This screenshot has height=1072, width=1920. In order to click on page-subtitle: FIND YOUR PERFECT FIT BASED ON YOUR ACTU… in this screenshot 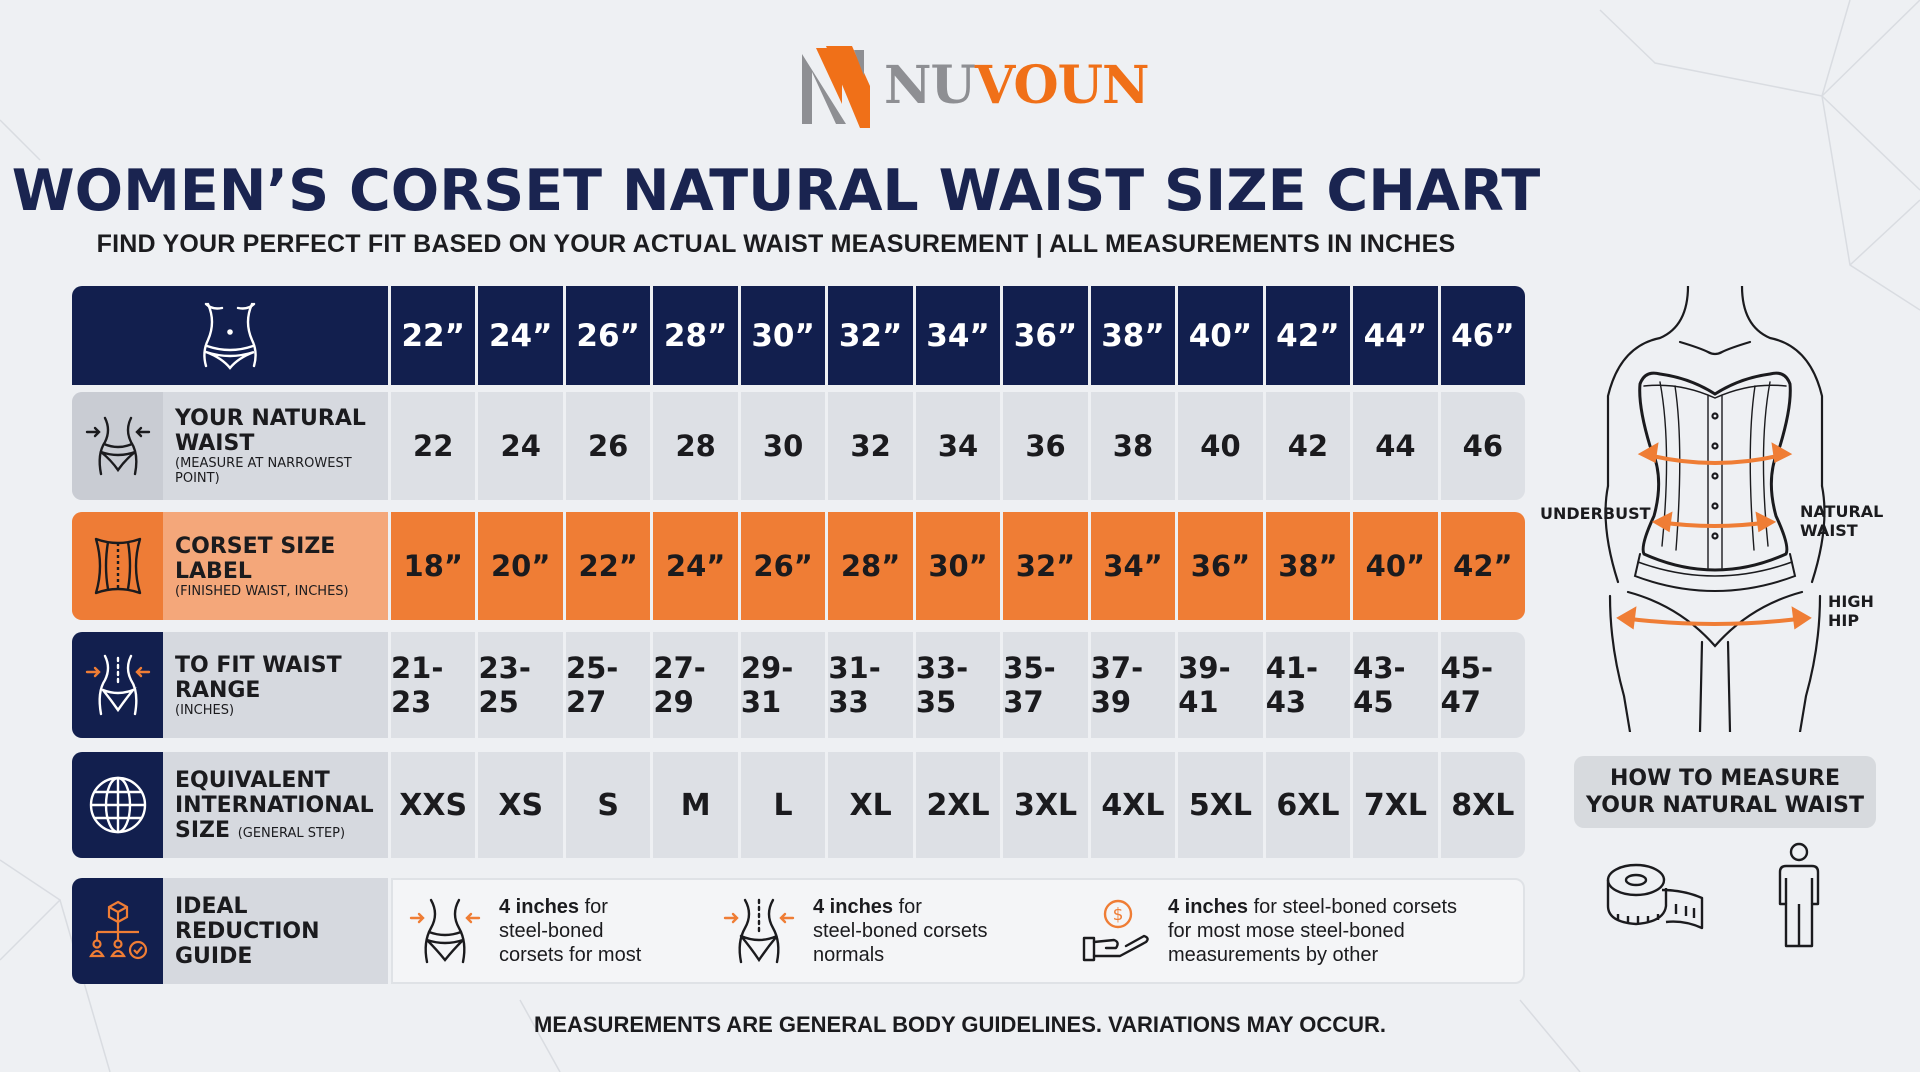, I will do `click(776, 244)`.